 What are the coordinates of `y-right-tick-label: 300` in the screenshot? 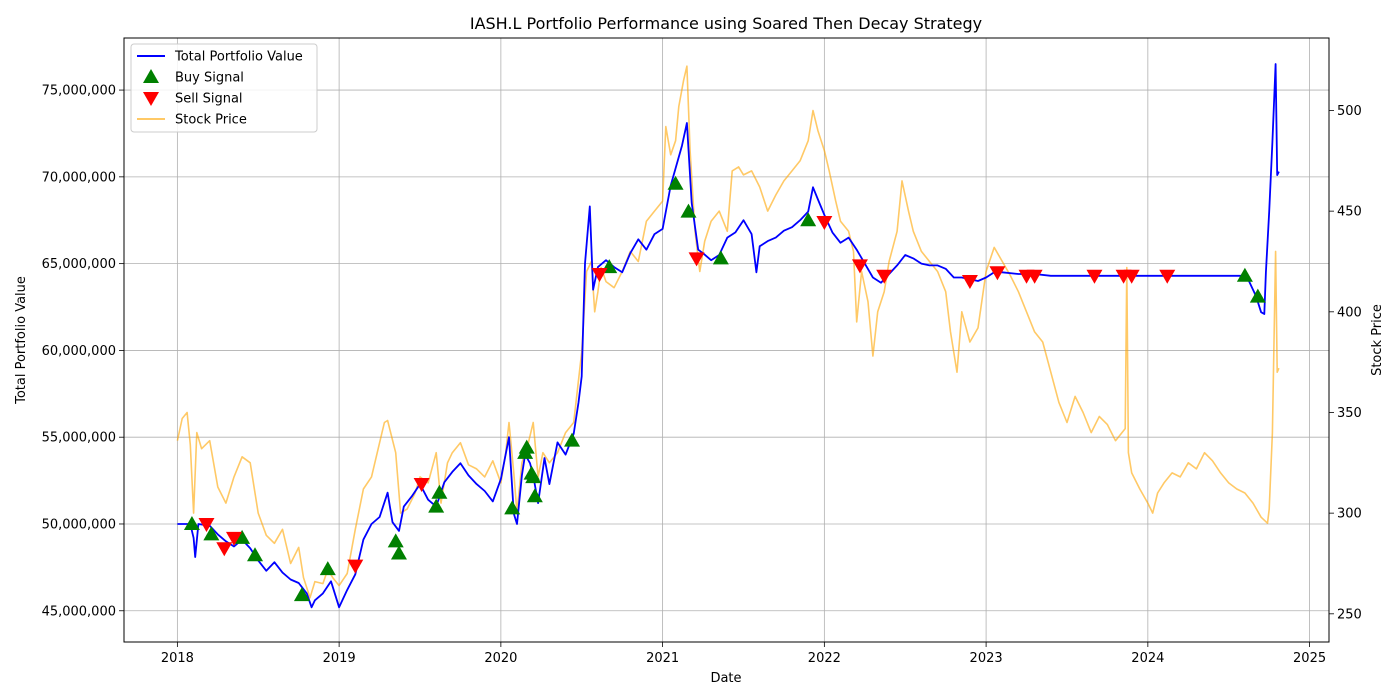 It's located at (1349, 514).